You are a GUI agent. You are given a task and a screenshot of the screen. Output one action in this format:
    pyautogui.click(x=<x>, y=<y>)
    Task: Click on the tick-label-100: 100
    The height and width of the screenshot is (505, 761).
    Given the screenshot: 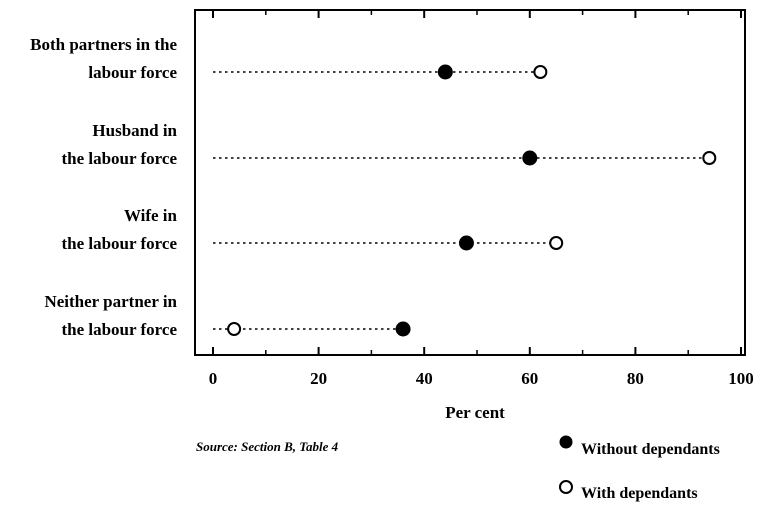 What is the action you would take?
    pyautogui.click(x=741, y=378)
    